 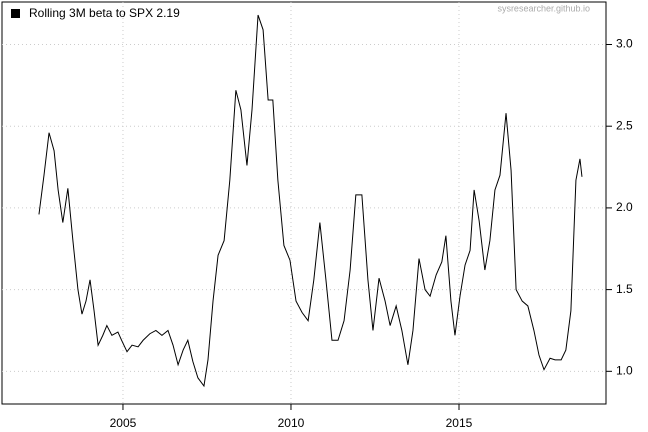 I want to click on x-tick-label: 2015, so click(x=459, y=423).